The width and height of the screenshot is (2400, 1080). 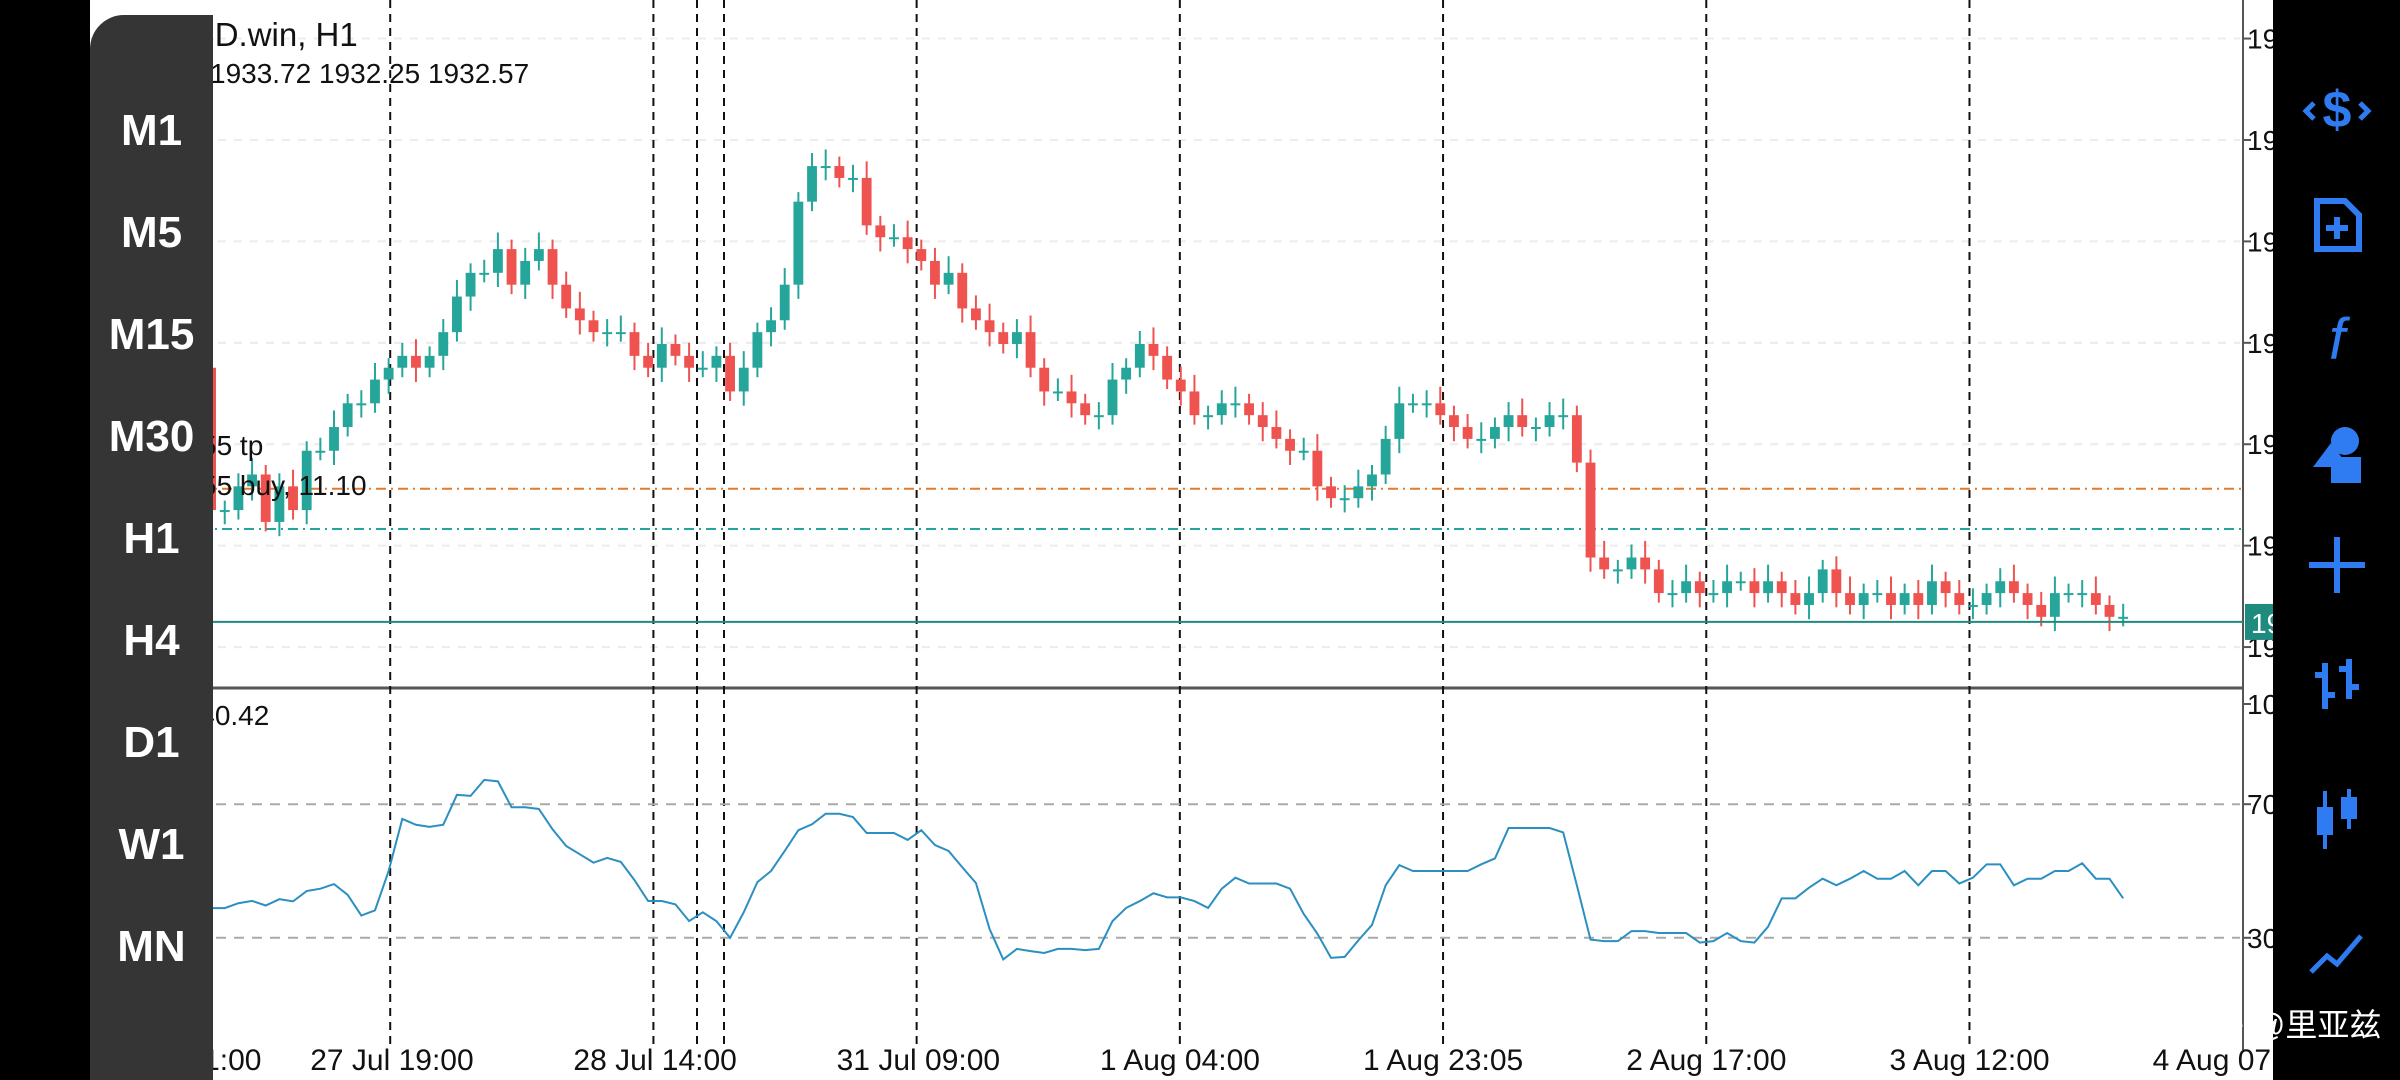 I want to click on line-chart-icon, so click(x=2336, y=950).